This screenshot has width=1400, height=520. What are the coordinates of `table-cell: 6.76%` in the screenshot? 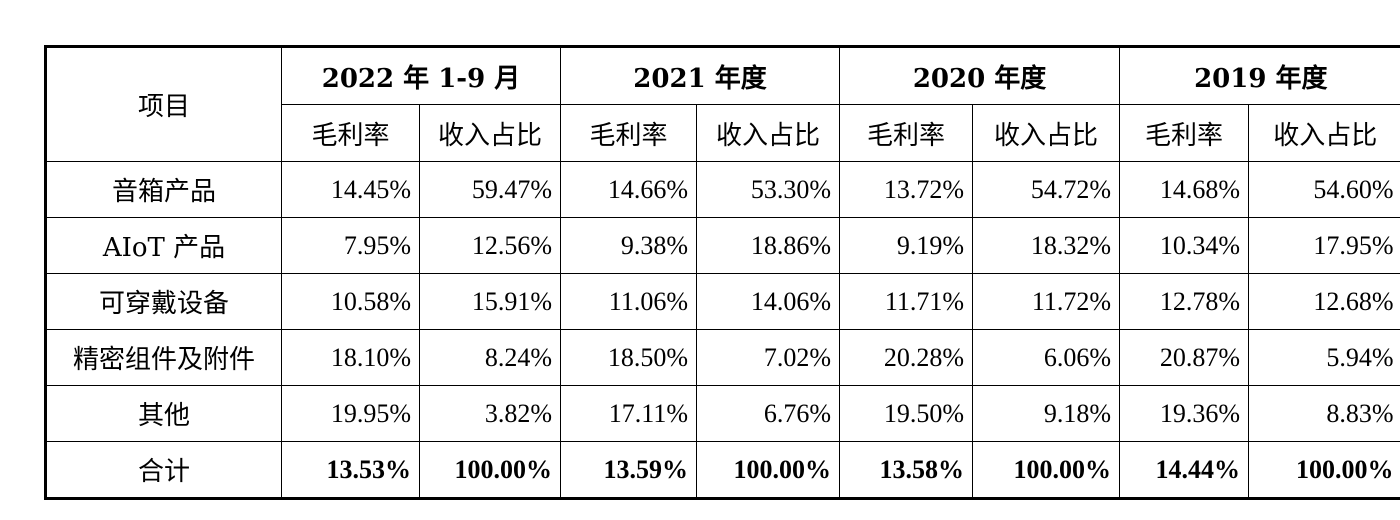 It's located at (768, 413).